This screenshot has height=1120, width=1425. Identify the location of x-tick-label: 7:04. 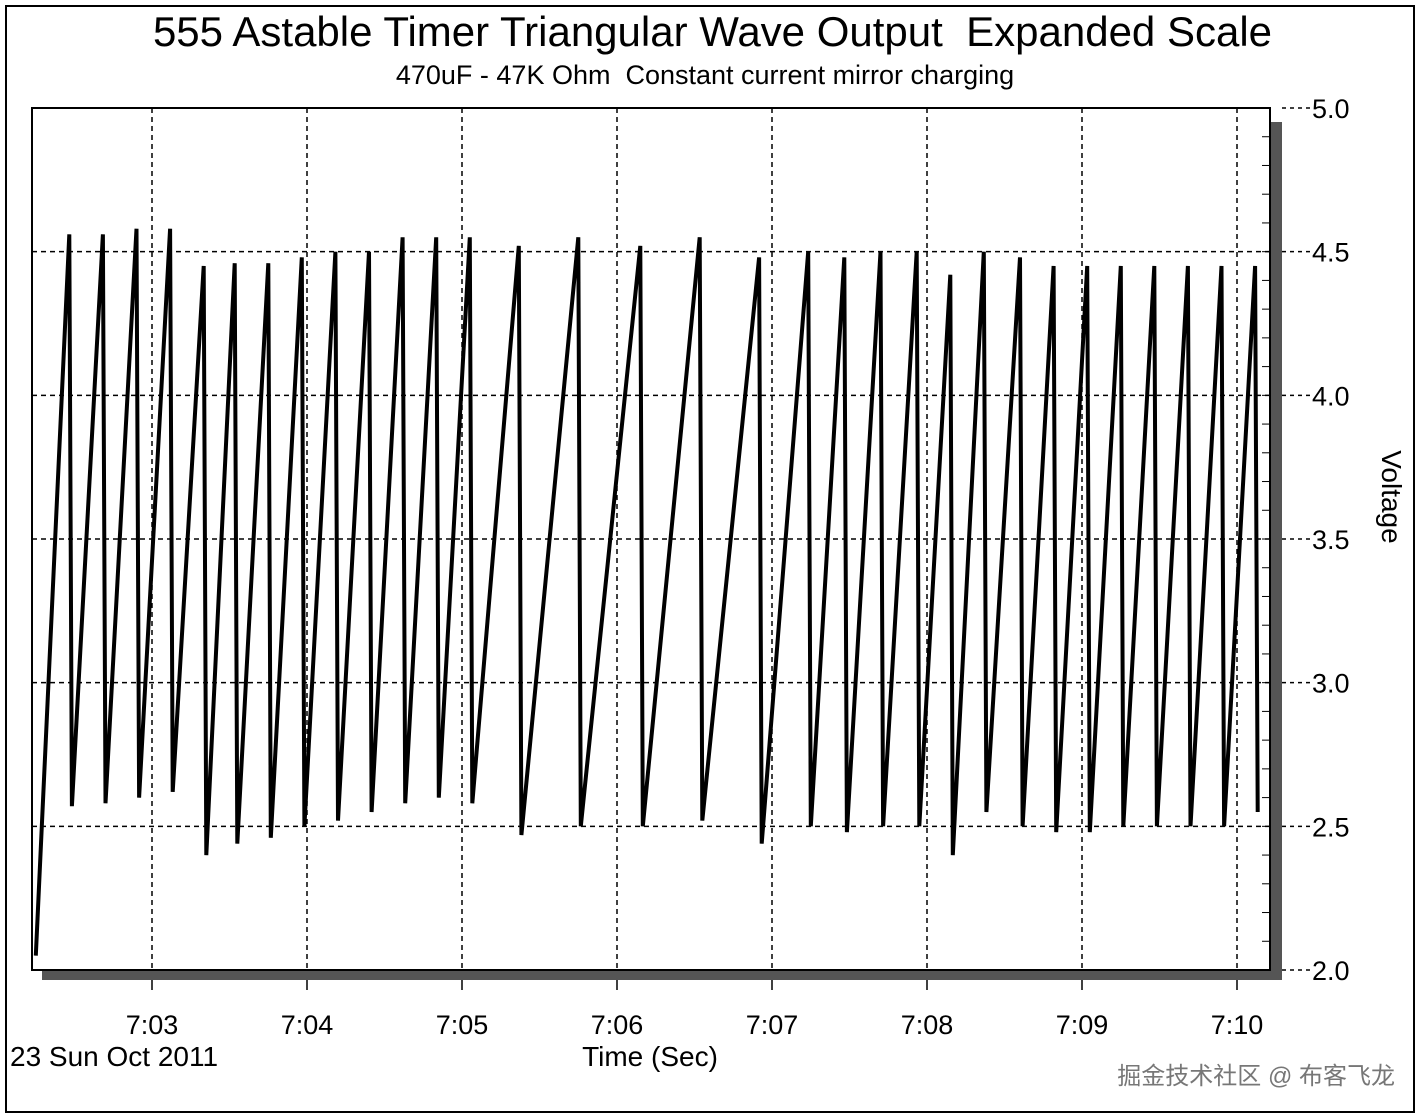
(307, 1025).